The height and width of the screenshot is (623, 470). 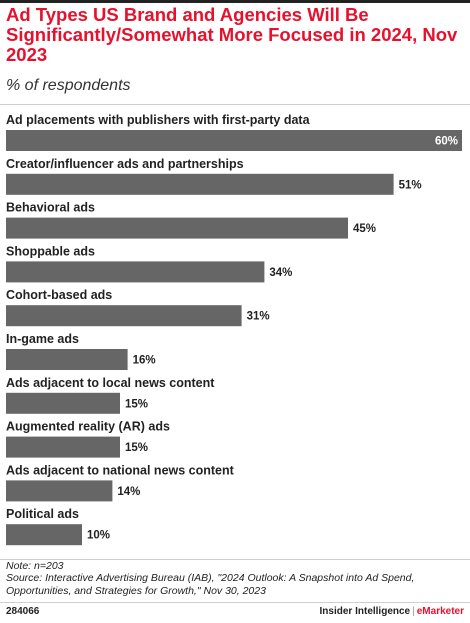 I want to click on bottom-divider, so click(x=235, y=602).